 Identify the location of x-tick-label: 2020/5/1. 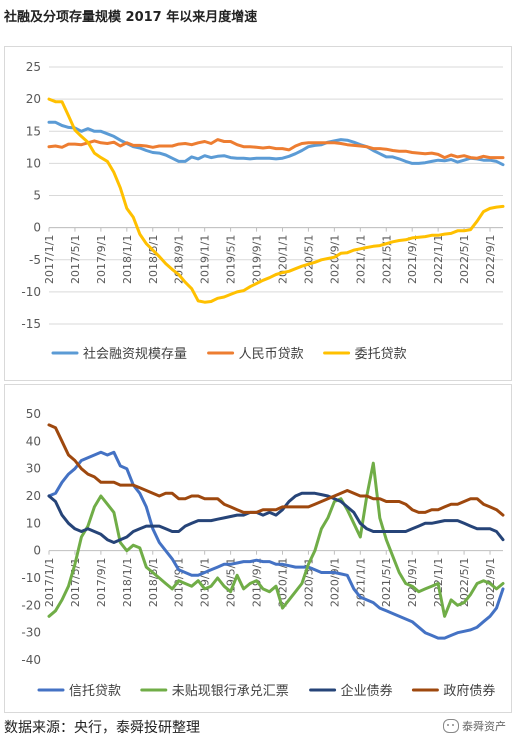
(308, 259).